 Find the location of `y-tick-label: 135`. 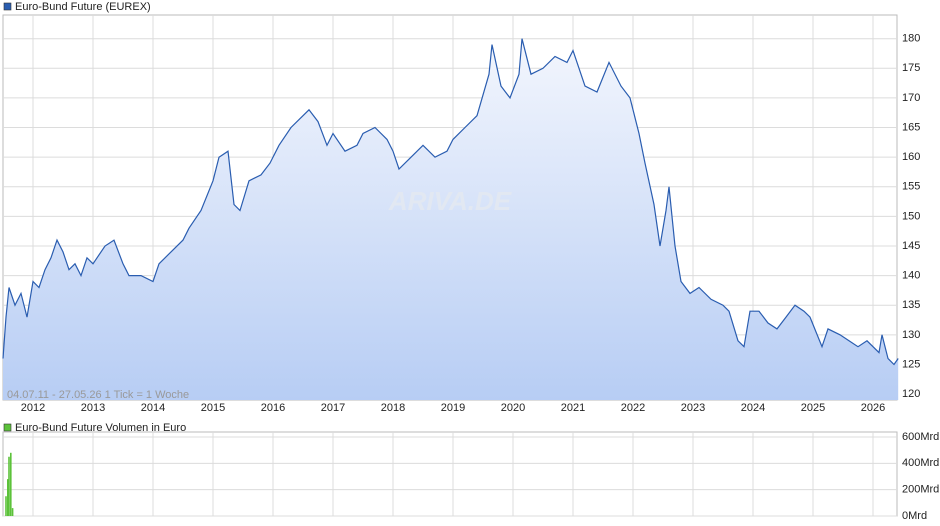

y-tick-label: 135 is located at coordinates (911, 305).